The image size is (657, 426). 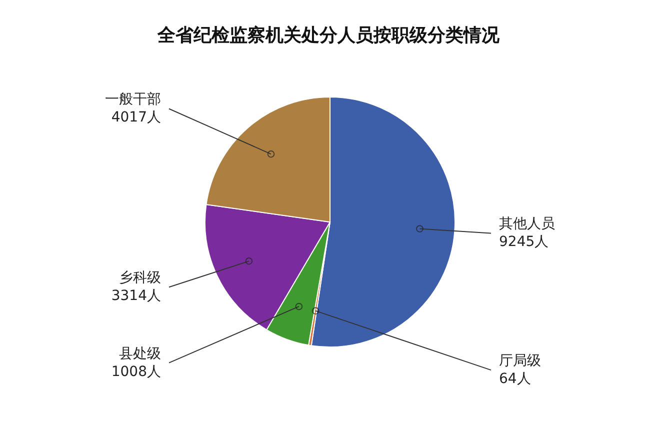 What do you see at coordinates (524, 242) in the screenshot?
I see `data-label: 9245人` at bounding box center [524, 242].